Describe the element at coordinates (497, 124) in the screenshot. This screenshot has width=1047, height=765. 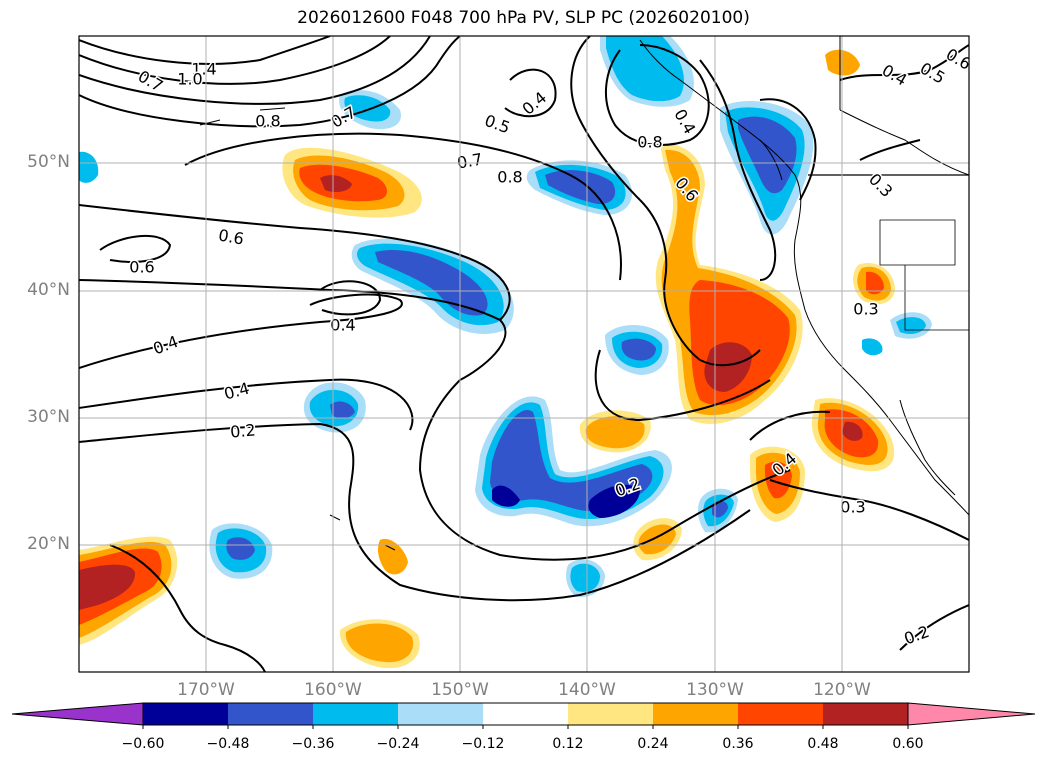
I see `contour-label: 0.5` at that location.